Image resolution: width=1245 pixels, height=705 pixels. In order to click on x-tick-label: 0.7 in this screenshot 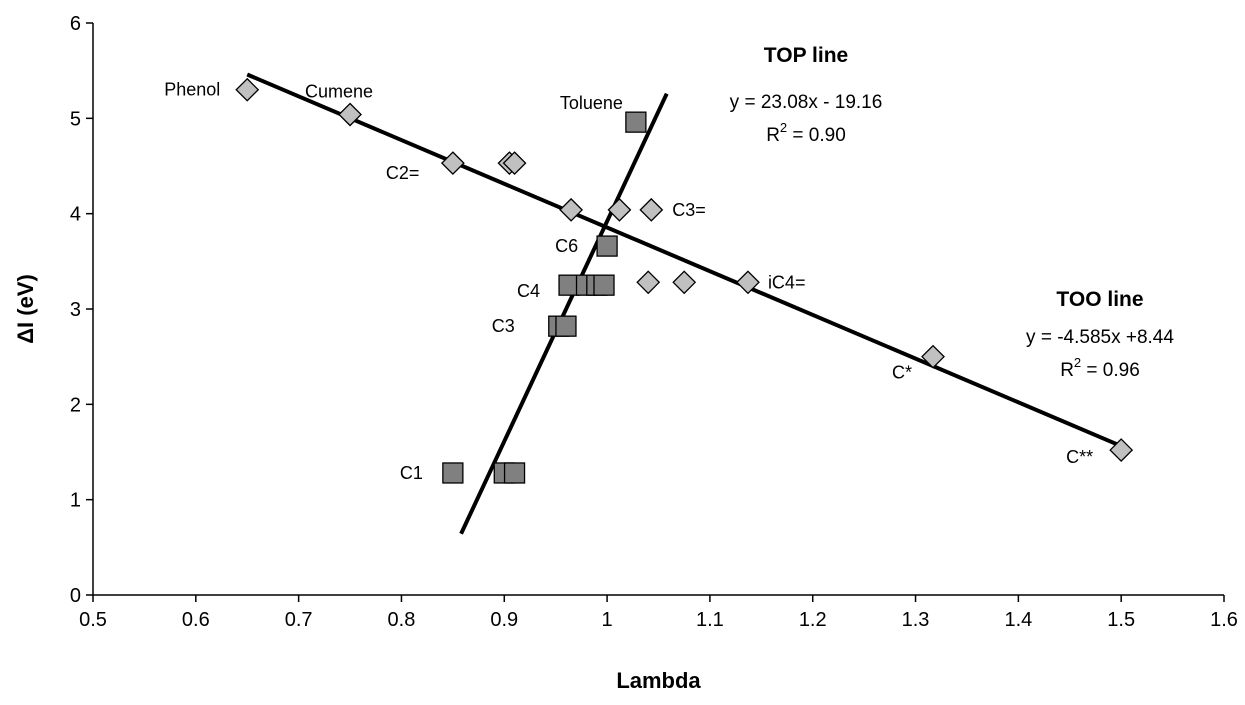, I will do `click(299, 620)`.